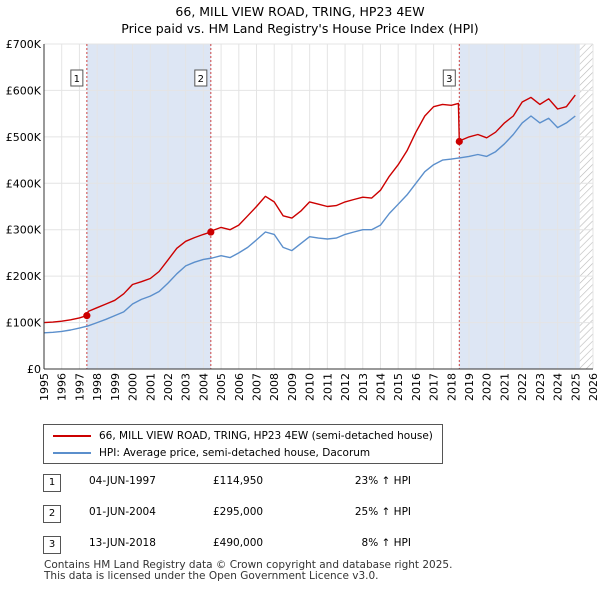 Image resolution: width=600 pixels, height=590 pixels. I want to click on transaction-date: 01-JUN-2004, so click(122, 512).